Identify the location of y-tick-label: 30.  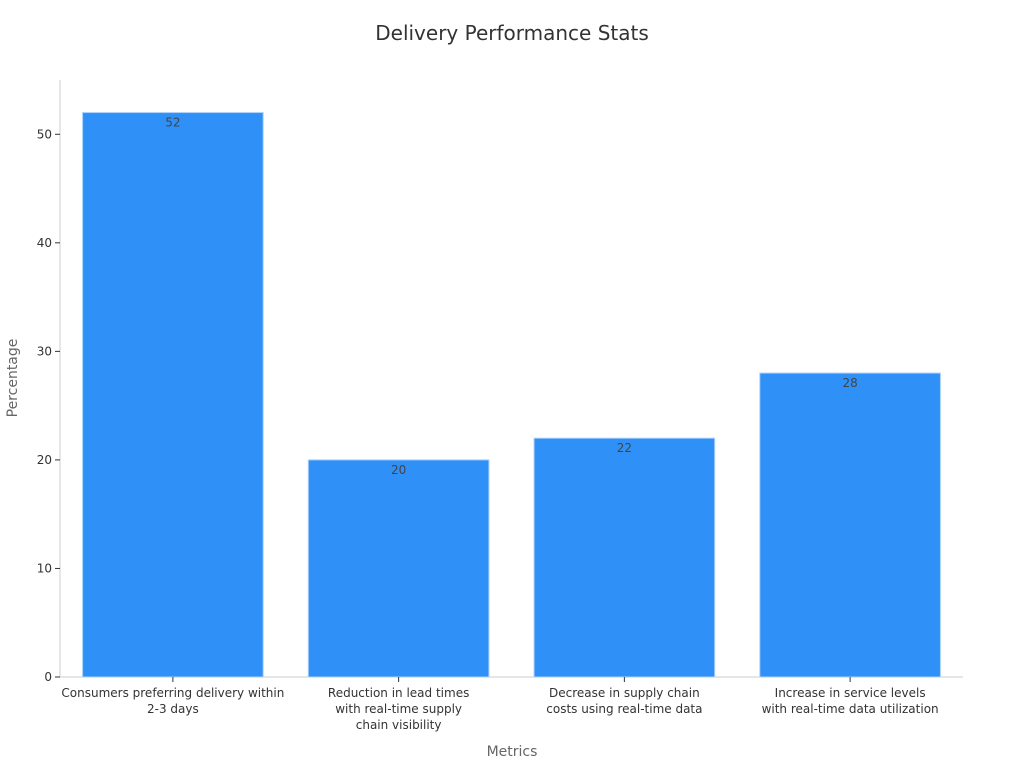
(44, 351).